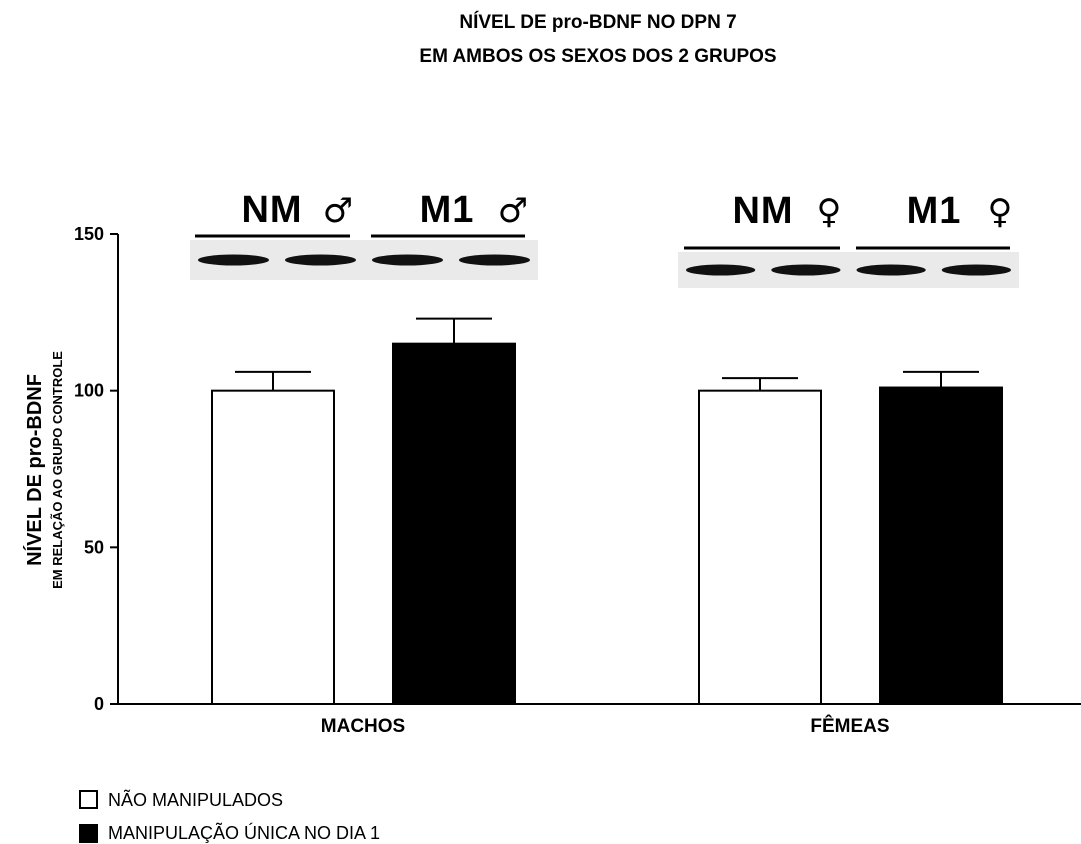  Describe the element at coordinates (760, 547) in the screenshot. I see `bar-nao-manipulados-femeas` at that location.